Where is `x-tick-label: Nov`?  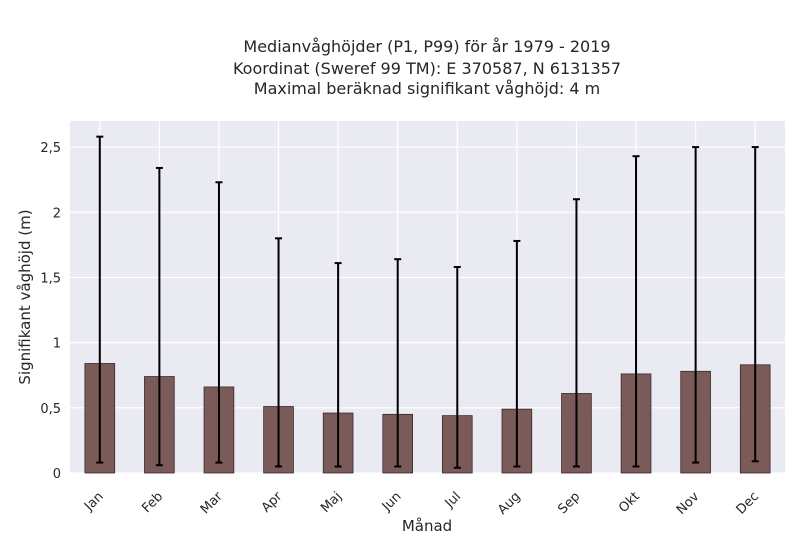 x-tick-label: Nov is located at coordinates (688, 503).